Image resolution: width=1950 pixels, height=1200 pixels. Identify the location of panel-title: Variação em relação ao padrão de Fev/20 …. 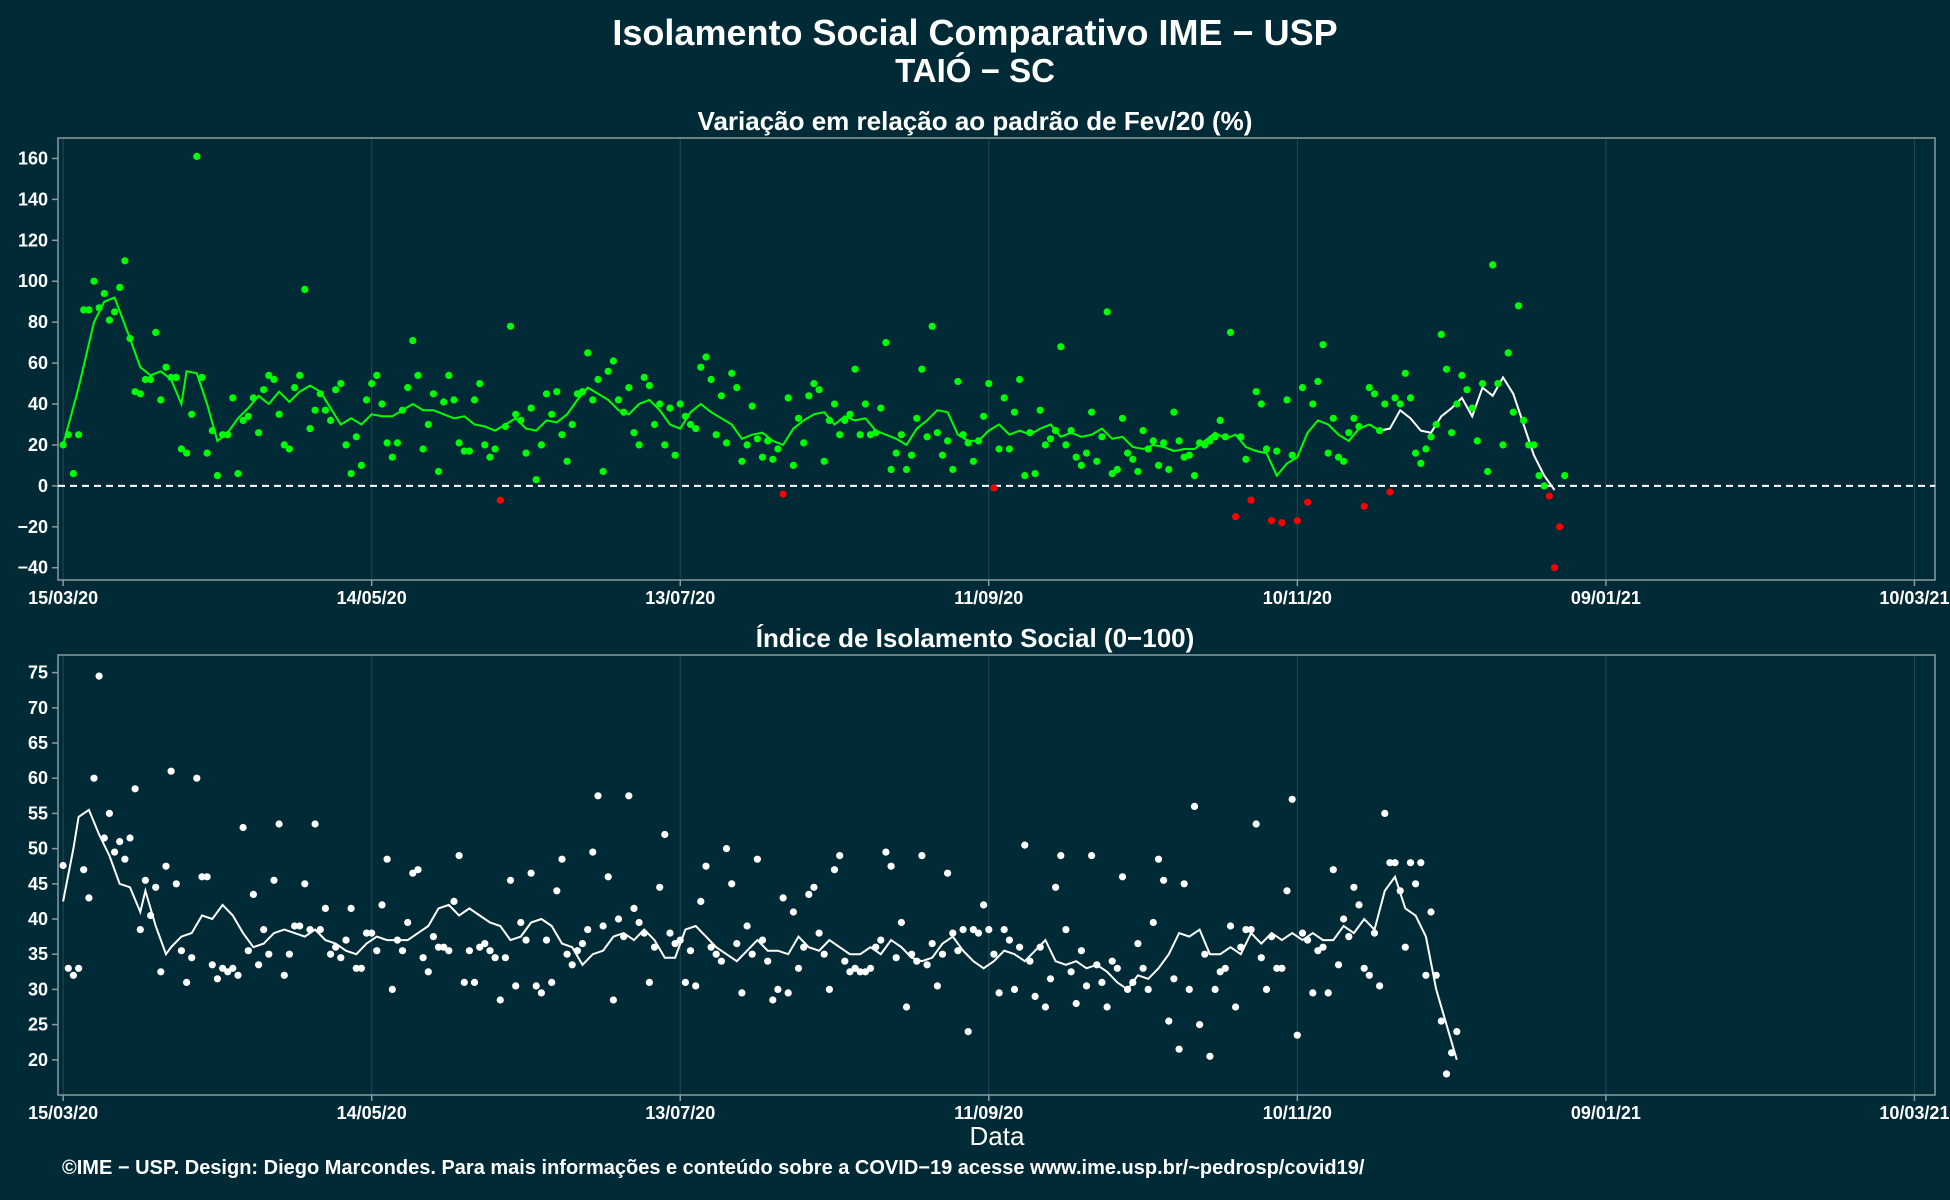
(975, 121).